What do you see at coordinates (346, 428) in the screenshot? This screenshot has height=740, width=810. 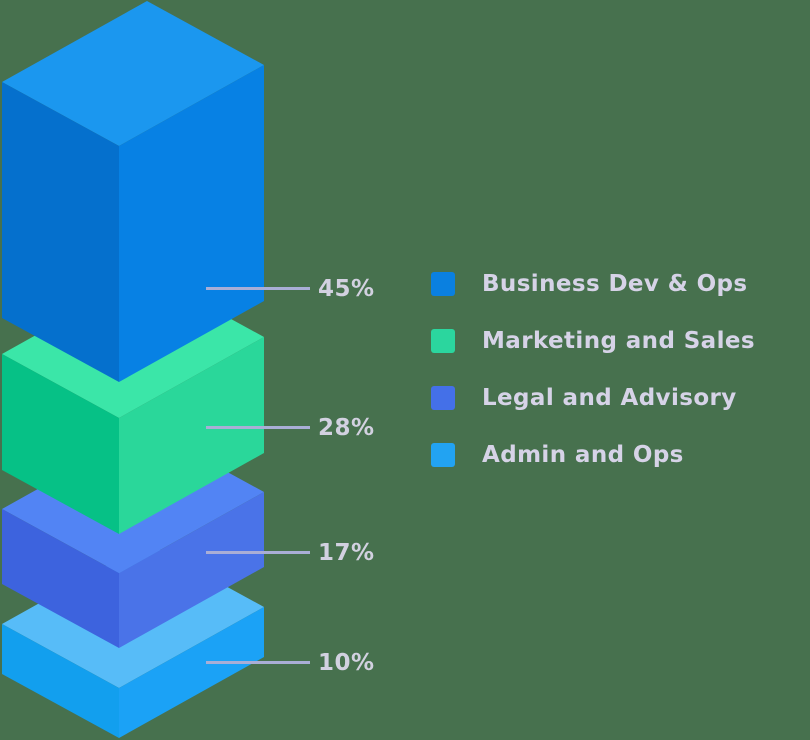 I see `percent-label-marketing-sales: 28%` at bounding box center [346, 428].